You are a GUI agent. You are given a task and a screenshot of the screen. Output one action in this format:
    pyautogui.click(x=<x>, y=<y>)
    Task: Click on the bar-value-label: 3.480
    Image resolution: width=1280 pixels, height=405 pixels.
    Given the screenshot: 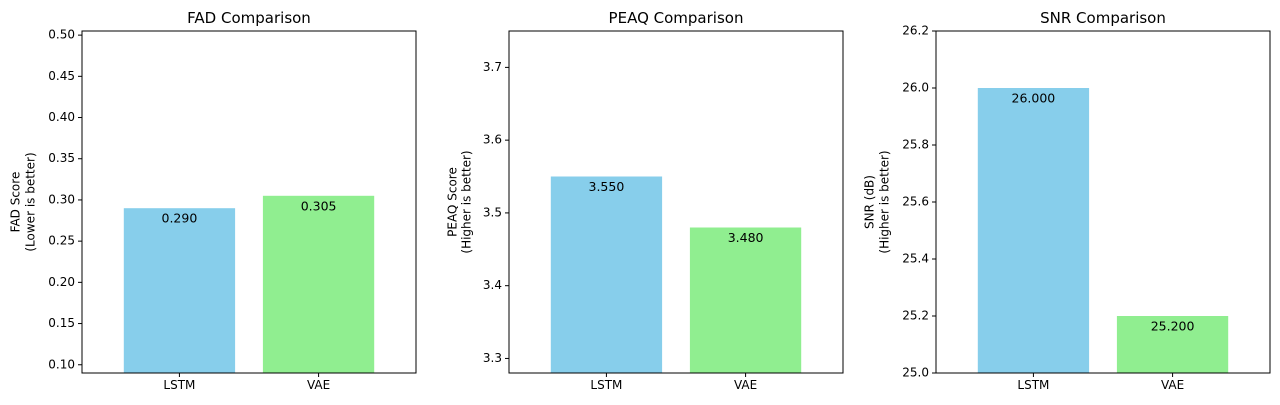 What is the action you would take?
    pyautogui.click(x=746, y=237)
    